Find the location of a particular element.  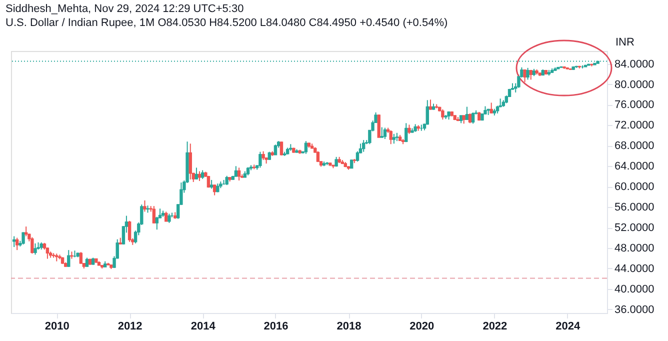

chart-title: Siddhesh_Mehta, Nov 29, 2024 12:29 UTC+5:30 is located at coordinates (125, 9).